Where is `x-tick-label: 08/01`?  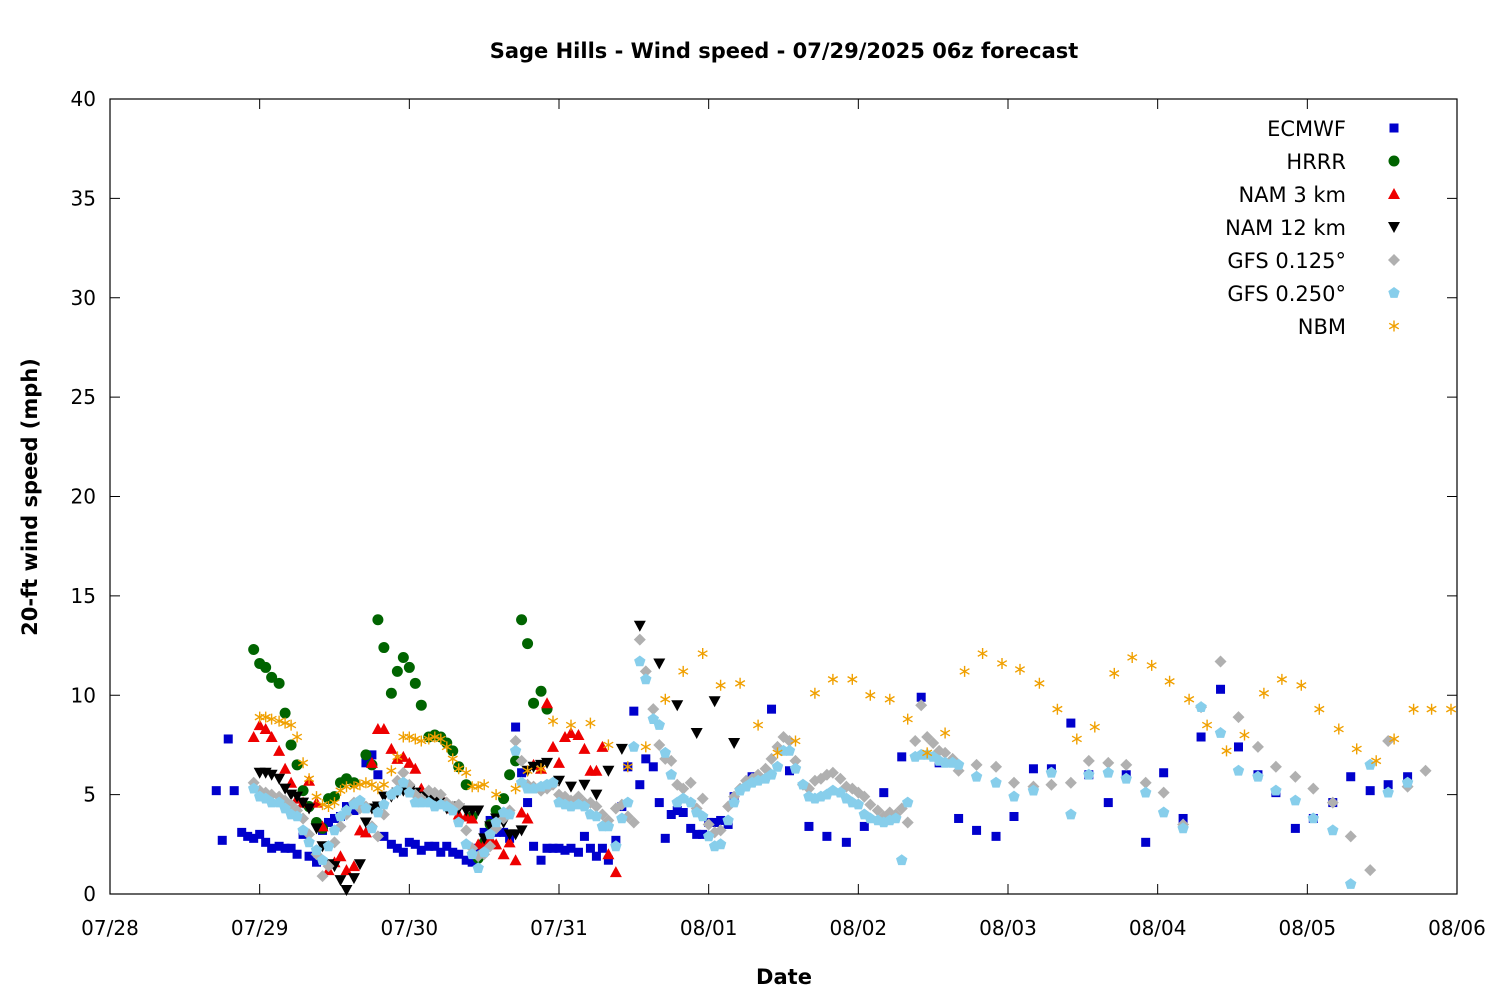
x-tick-label: 08/01 is located at coordinates (709, 928).